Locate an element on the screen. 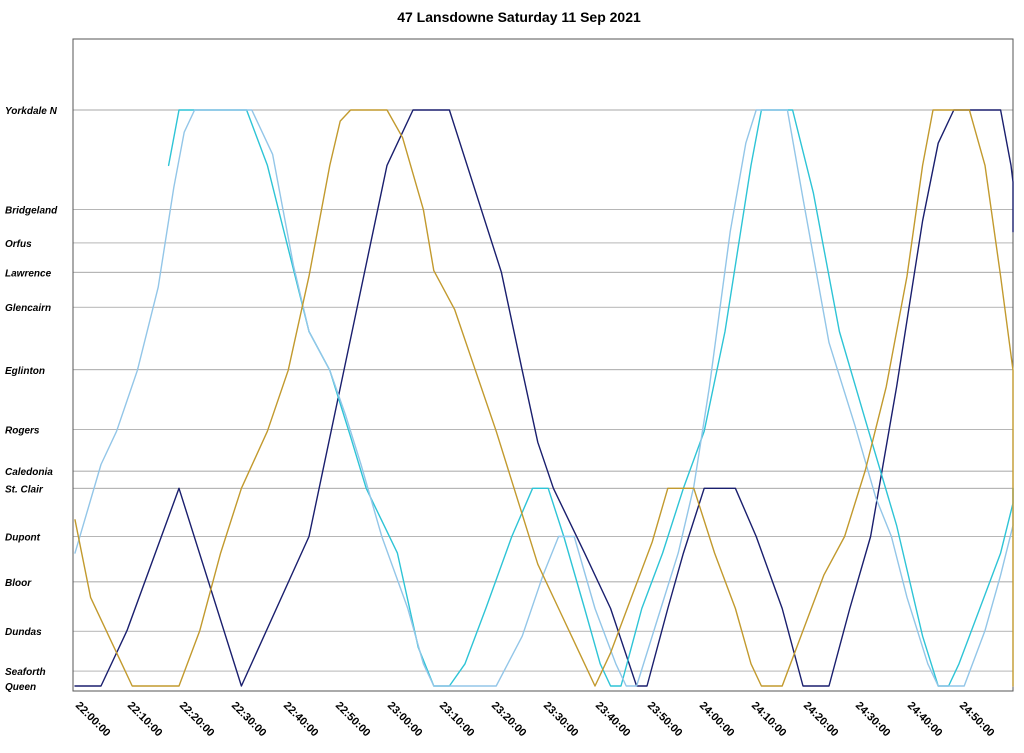 The image size is (1024, 753). time-tick-label: 22:30:00 is located at coordinates (249, 720).